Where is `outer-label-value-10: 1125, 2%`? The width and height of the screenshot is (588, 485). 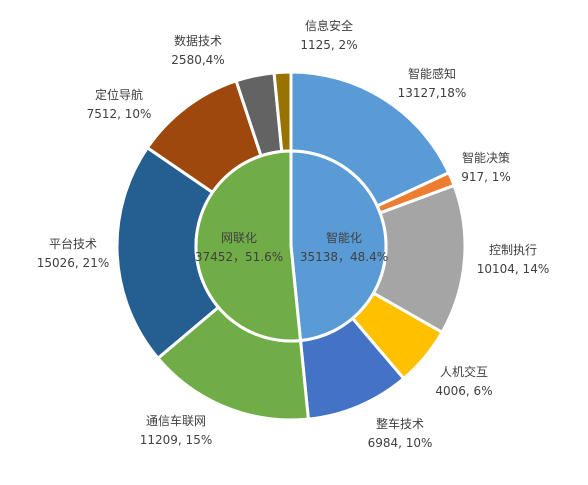
outer-label-value-10: 1125, 2% is located at coordinates (328, 45).